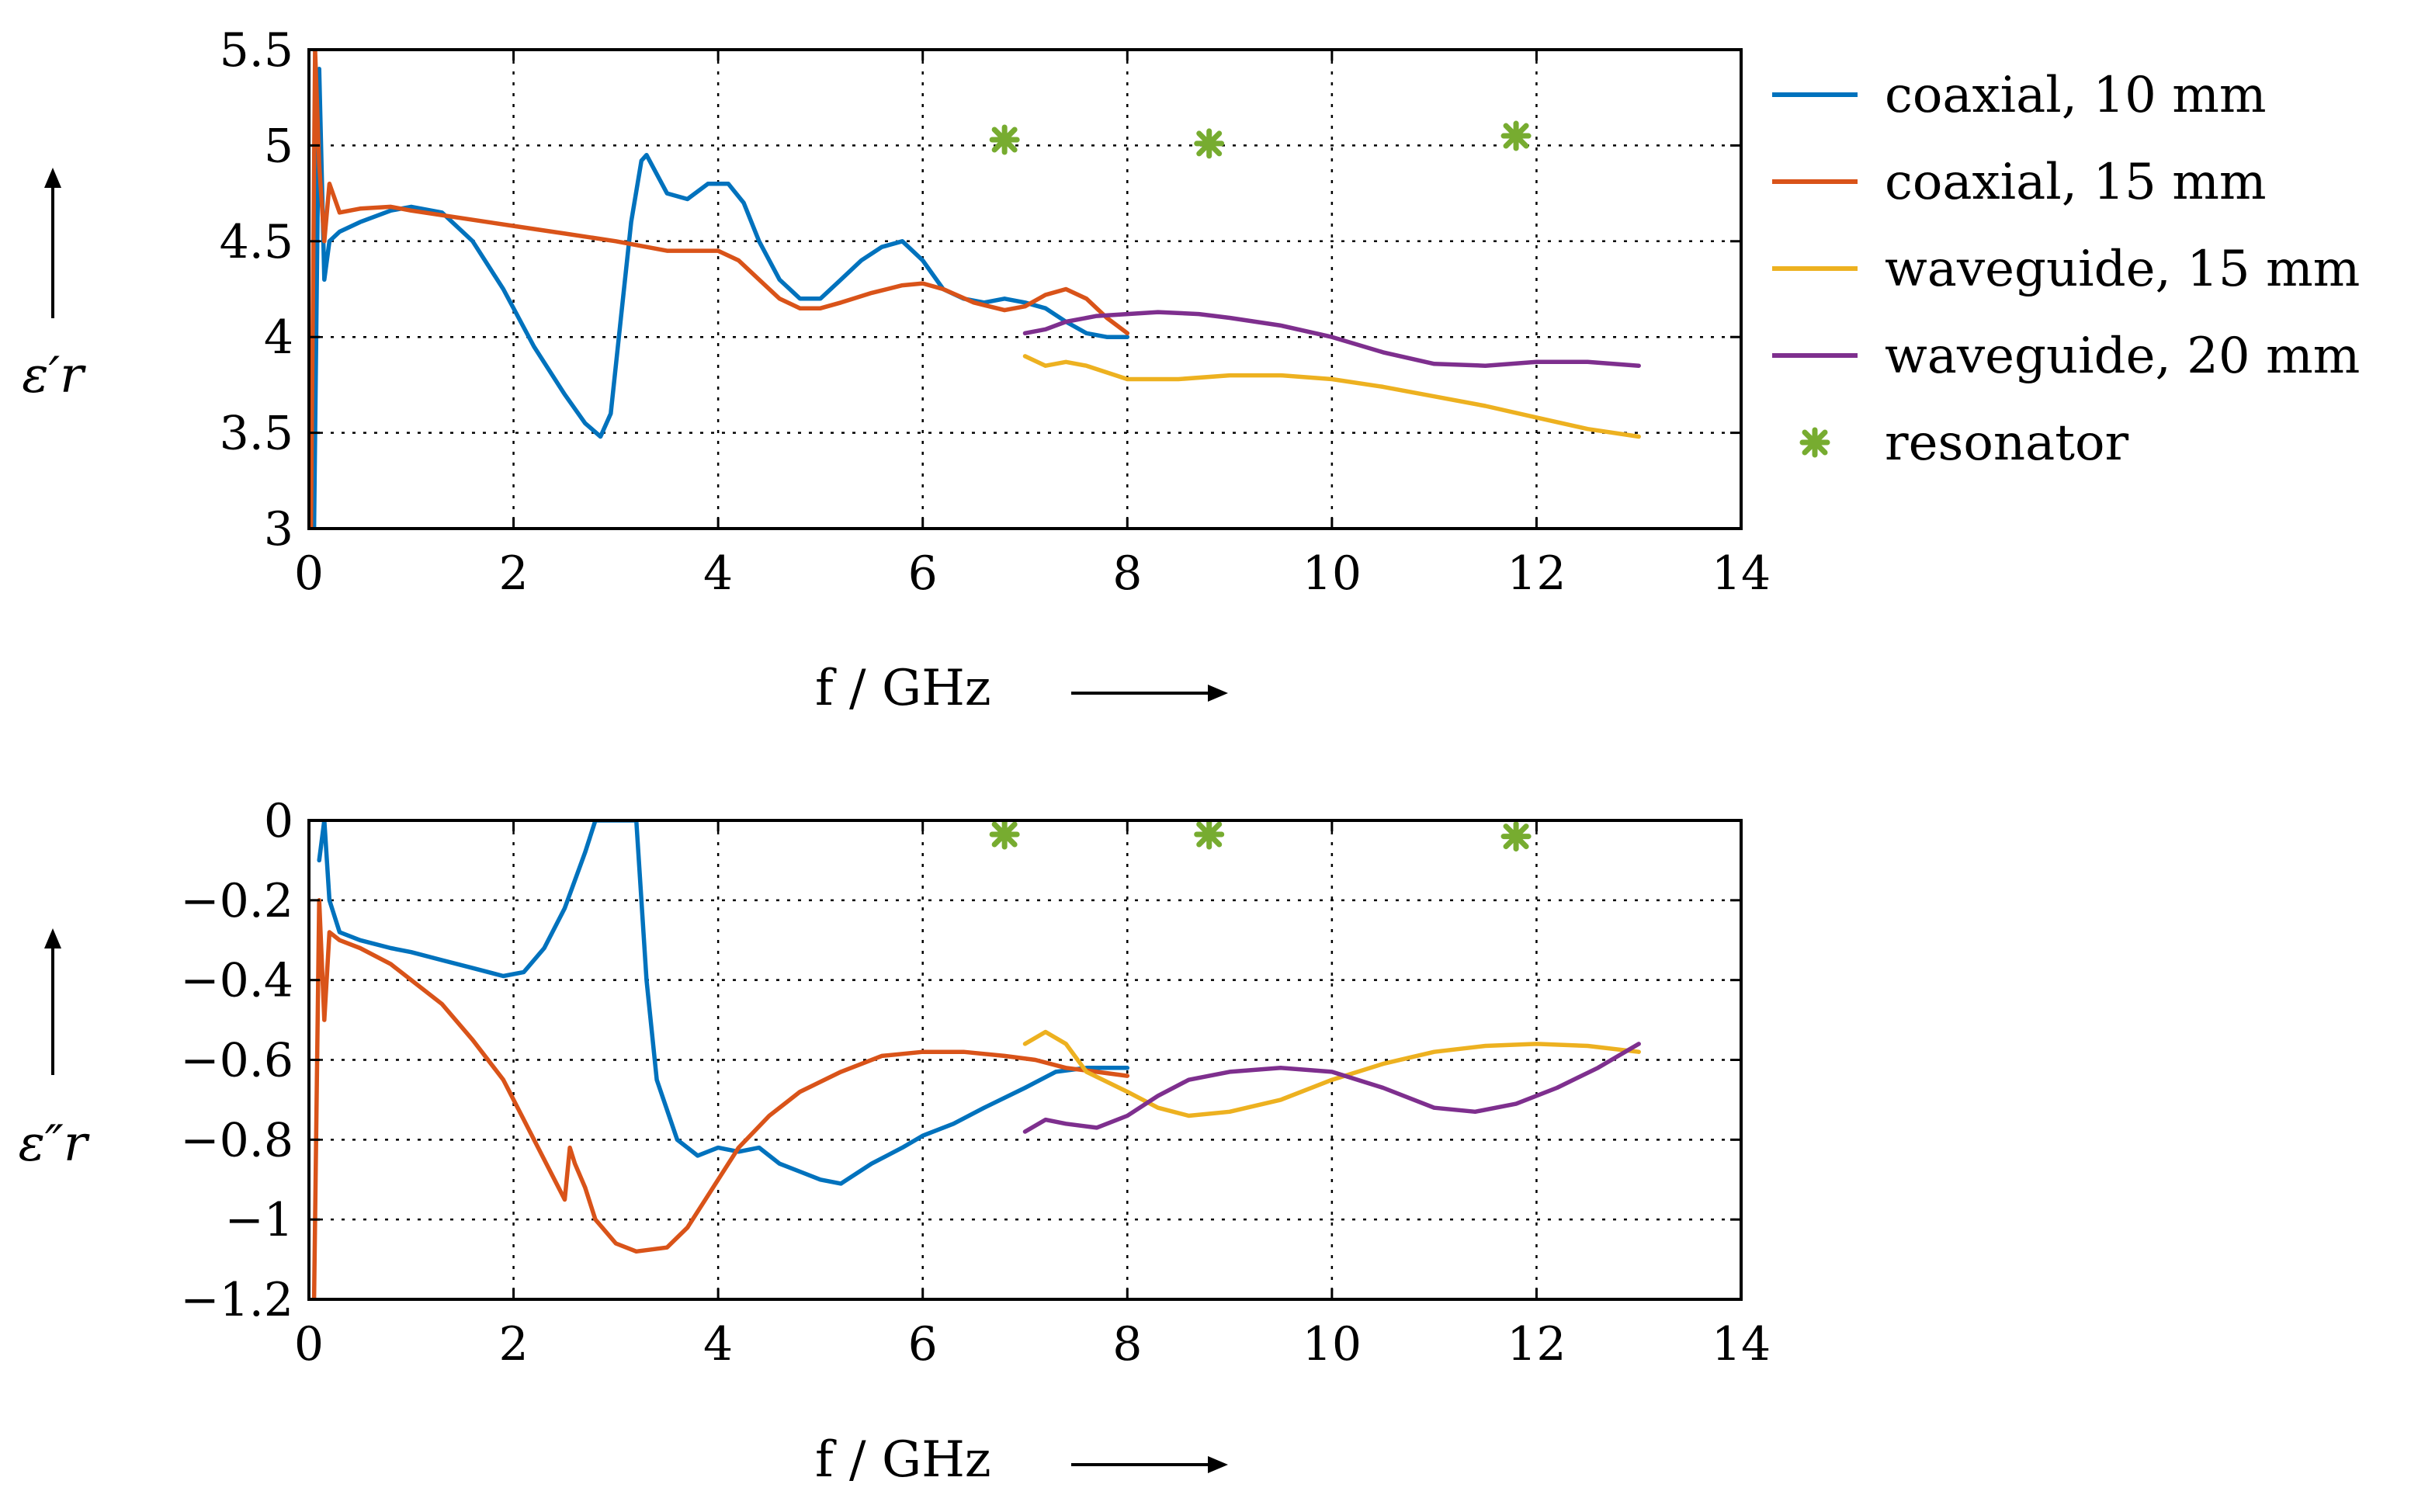 The image size is (2418, 1512). What do you see at coordinates (1814, 442) in the screenshot?
I see `legend-swatch` at bounding box center [1814, 442].